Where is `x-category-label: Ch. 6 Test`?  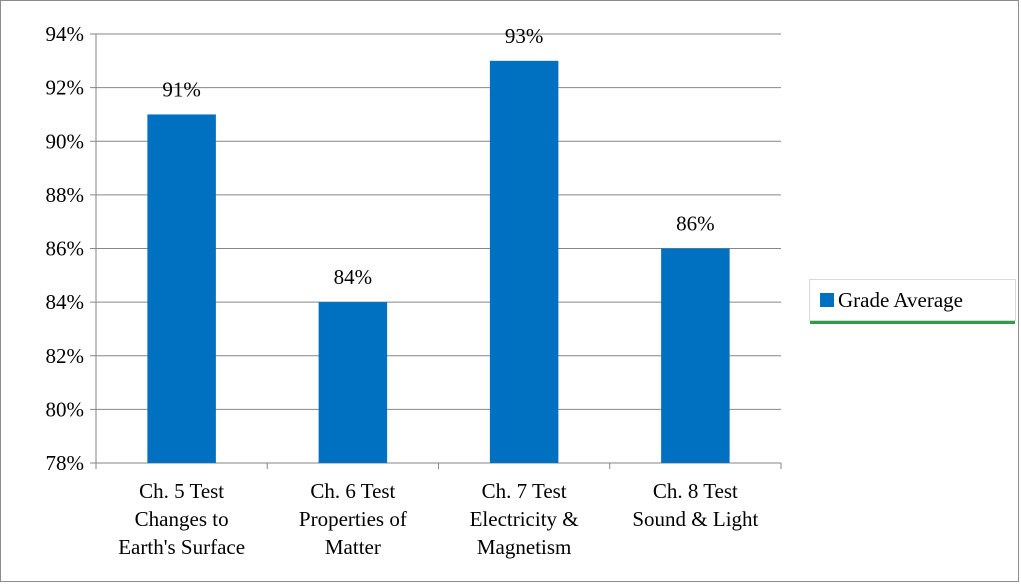
x-category-label: Ch. 6 Test is located at coordinates (352, 491).